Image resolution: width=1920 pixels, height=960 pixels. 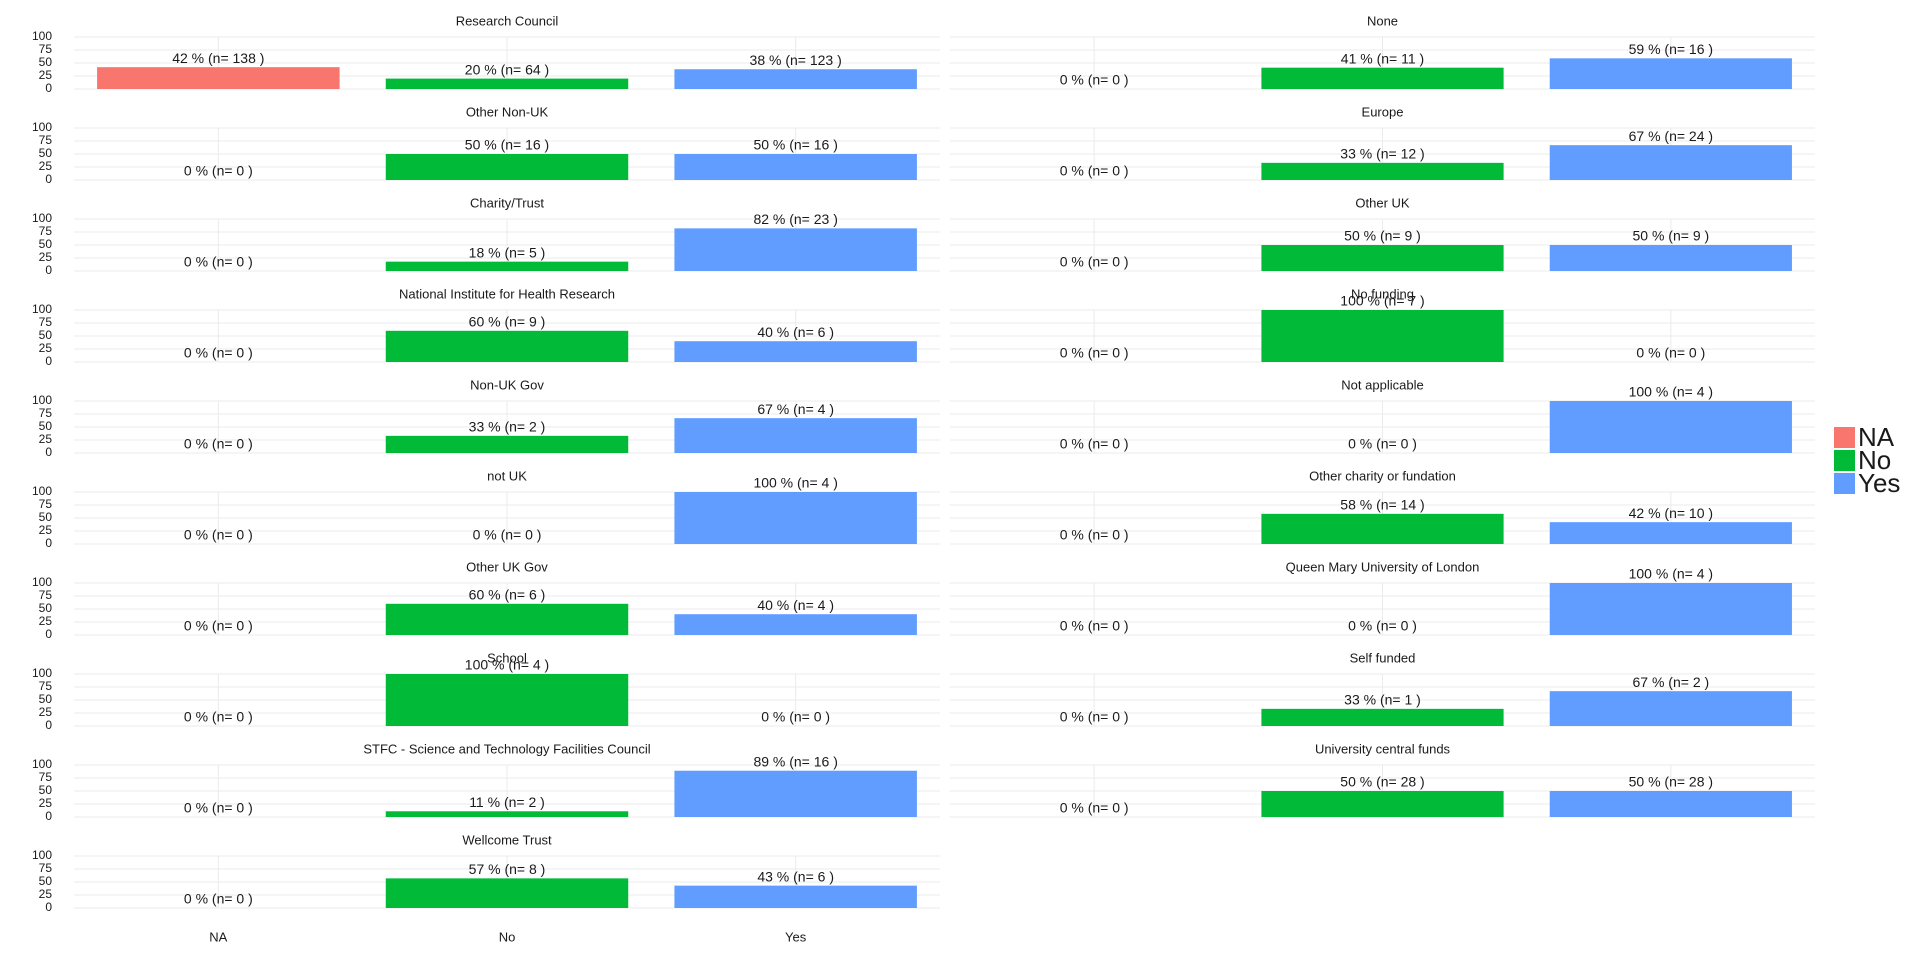 I want to click on panel-title: Self funded, so click(x=1383, y=657).